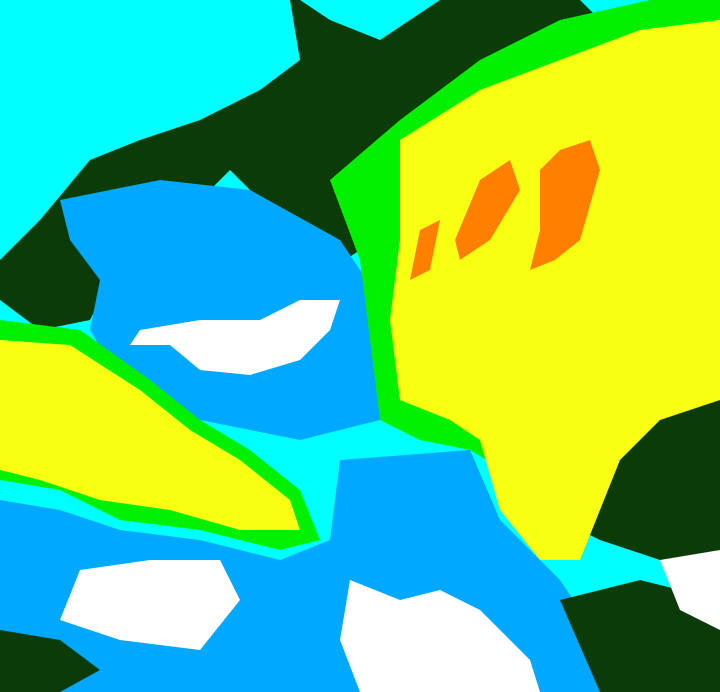 The width and height of the screenshot is (720, 692). I want to click on left-yellow-band, so click(150, 435).